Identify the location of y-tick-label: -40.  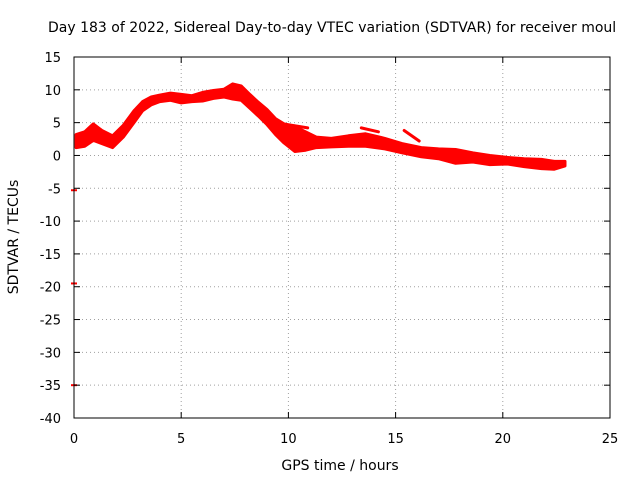
(50, 419).